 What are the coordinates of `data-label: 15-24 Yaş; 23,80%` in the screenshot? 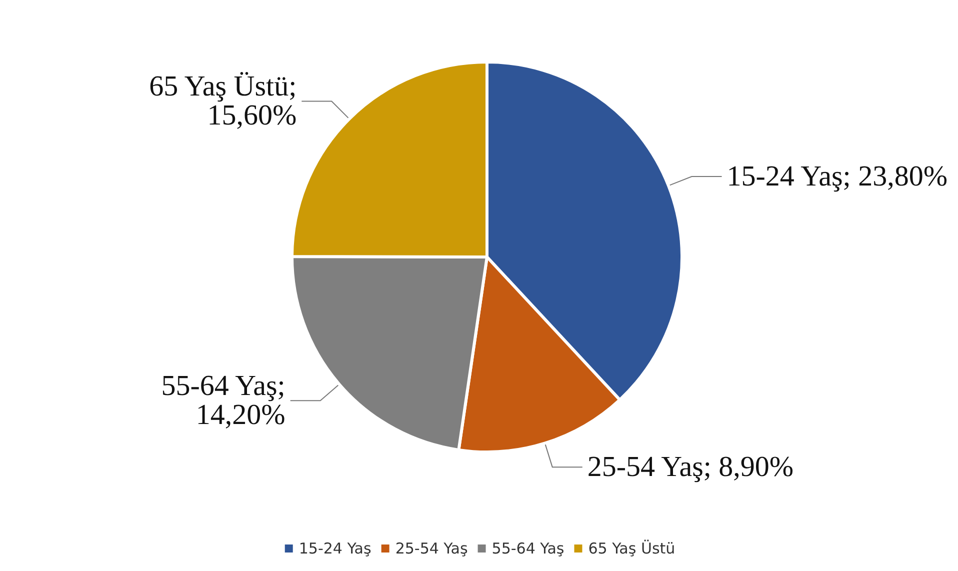 It's located at (837, 176).